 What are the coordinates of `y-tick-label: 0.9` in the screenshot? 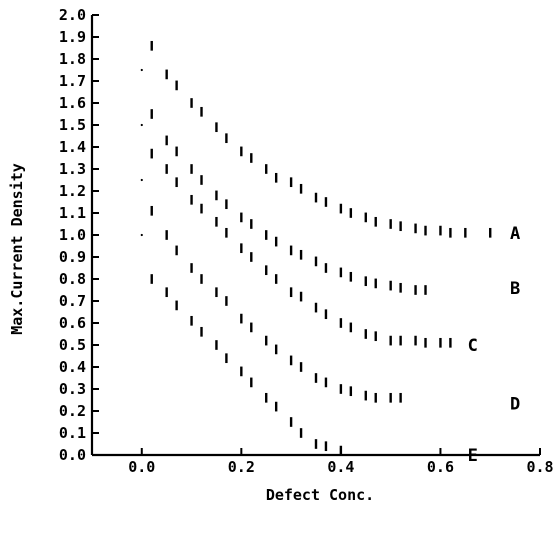 It's located at (72, 257).